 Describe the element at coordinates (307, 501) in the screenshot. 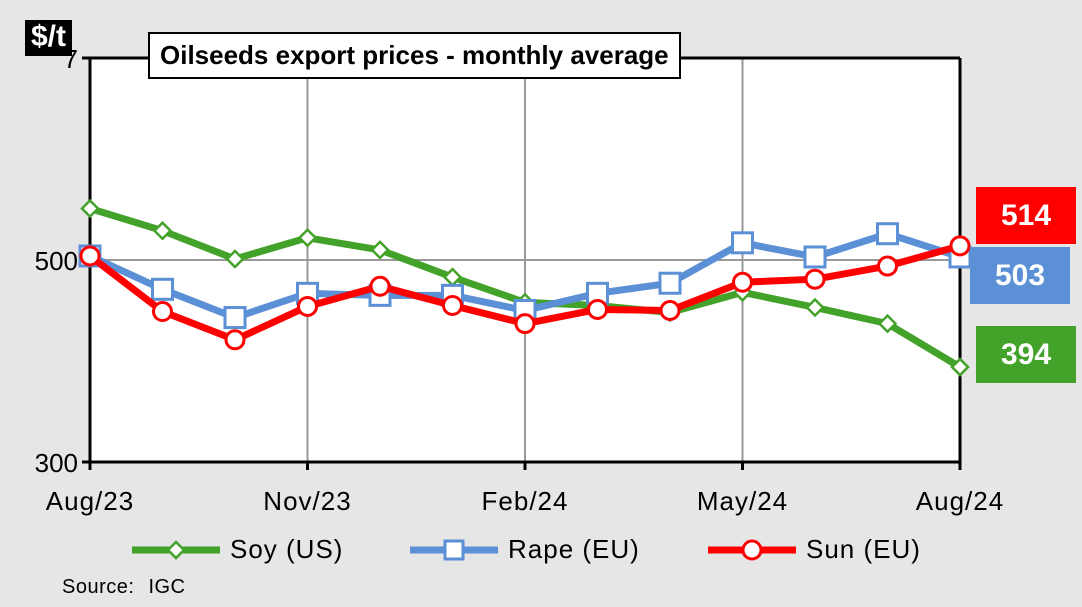

I see `x-tick-label: Nov/23` at that location.